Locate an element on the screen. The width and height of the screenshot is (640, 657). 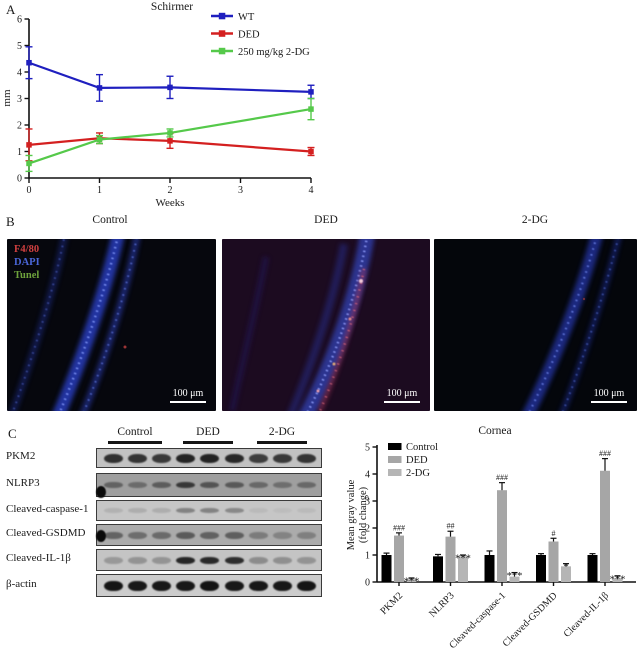
panel-a-label: A is located at coordinates (11, 9).